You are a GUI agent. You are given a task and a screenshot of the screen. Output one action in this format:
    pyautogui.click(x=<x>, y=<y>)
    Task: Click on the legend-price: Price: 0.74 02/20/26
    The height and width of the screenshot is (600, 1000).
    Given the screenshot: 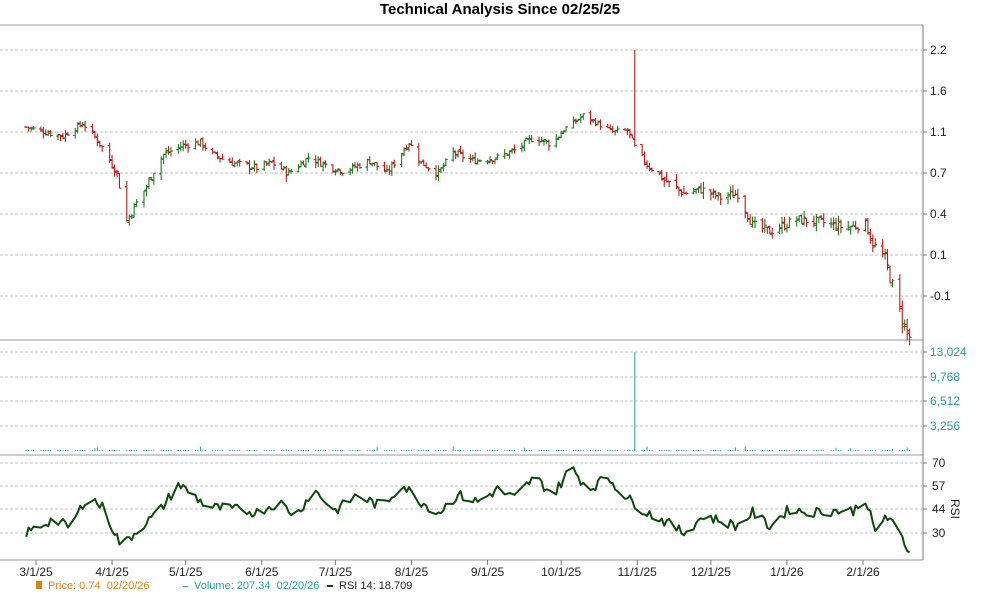 What is the action you would take?
    pyautogui.click(x=93, y=586)
    